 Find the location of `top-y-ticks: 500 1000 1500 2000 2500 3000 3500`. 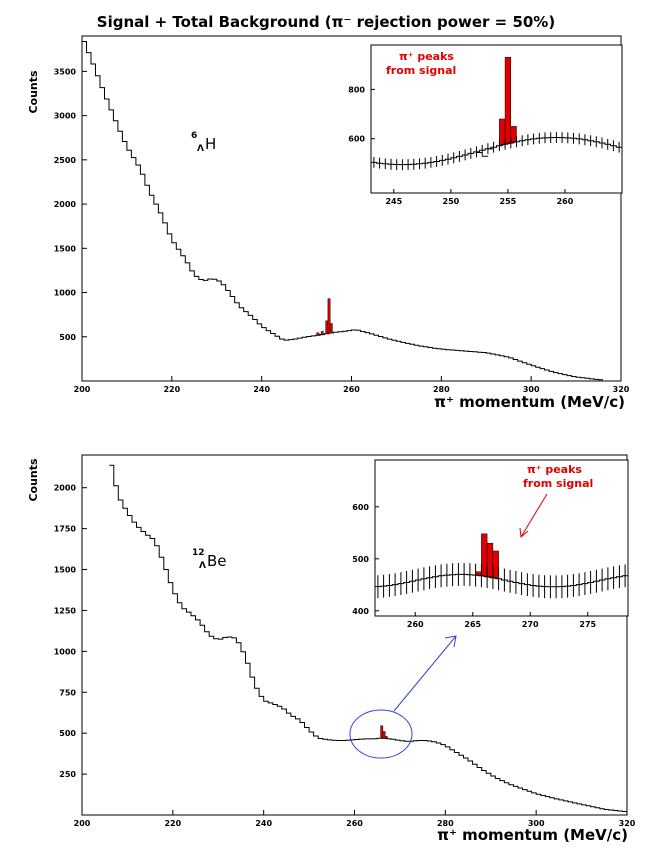

top-y-ticks: 500 1000 1500 2000 2500 3000 3500 is located at coordinates (70, 204).